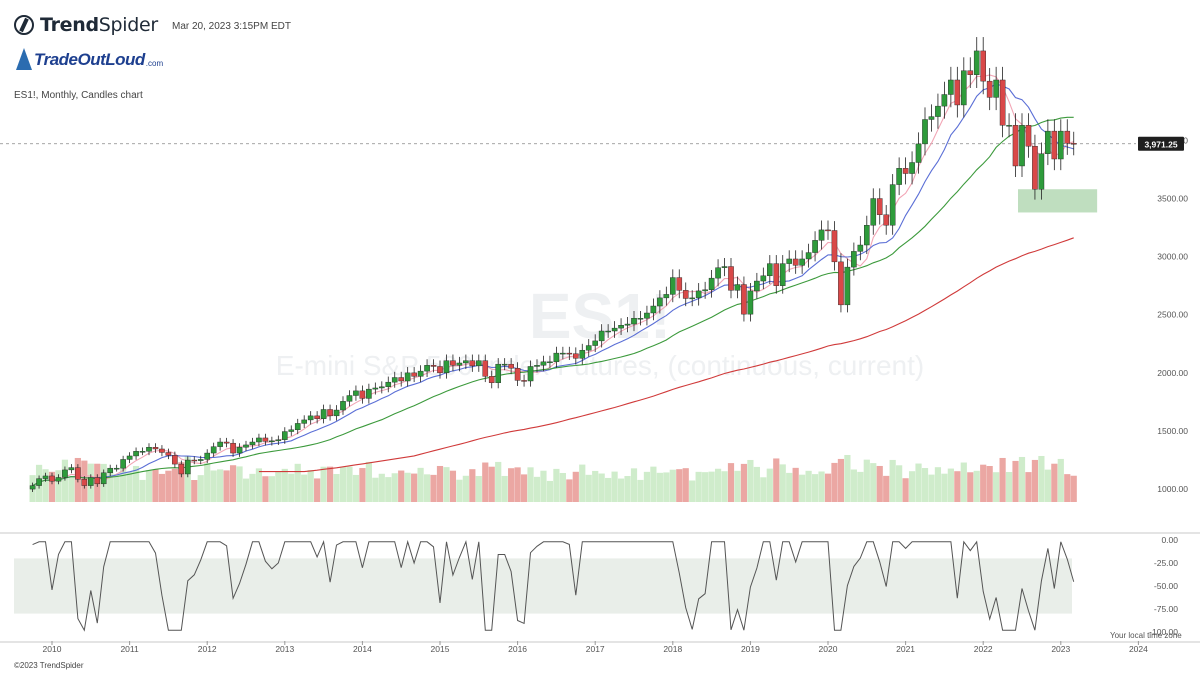  What do you see at coordinates (1172, 315) in the screenshot?
I see `price-tick-label: 2500.00` at bounding box center [1172, 315].